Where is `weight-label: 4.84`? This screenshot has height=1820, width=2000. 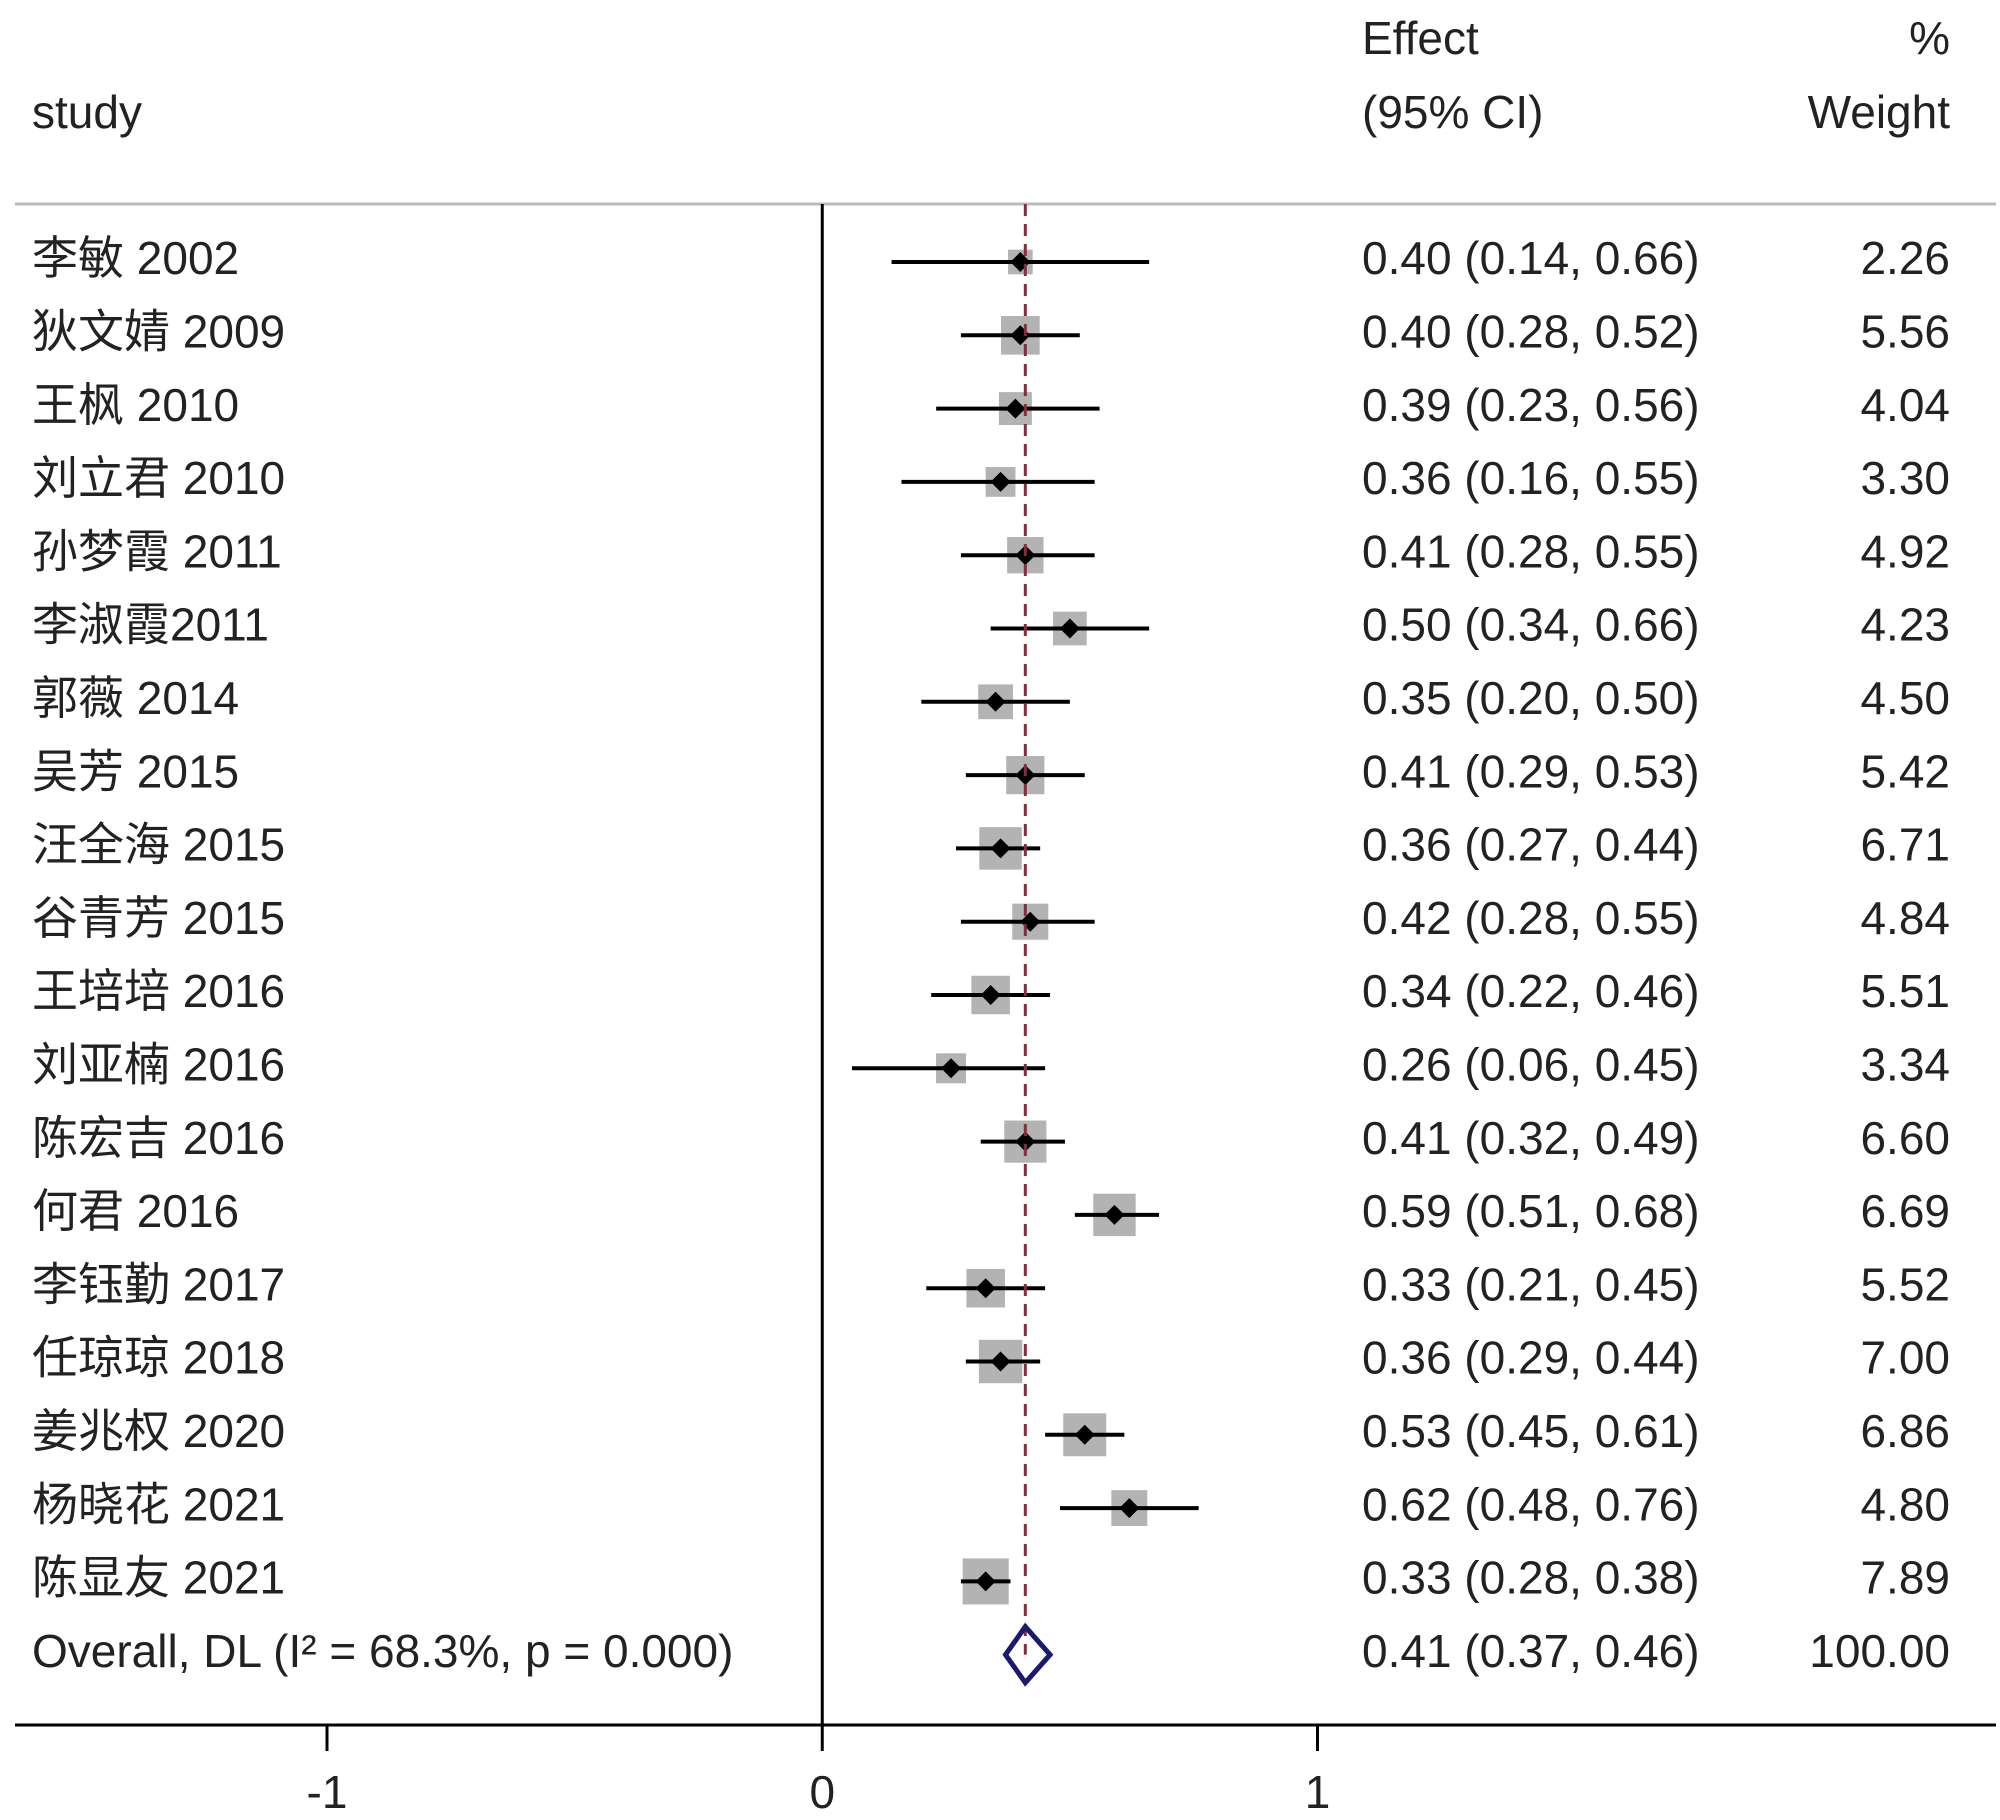
weight-label: 4.84 is located at coordinates (1905, 918).